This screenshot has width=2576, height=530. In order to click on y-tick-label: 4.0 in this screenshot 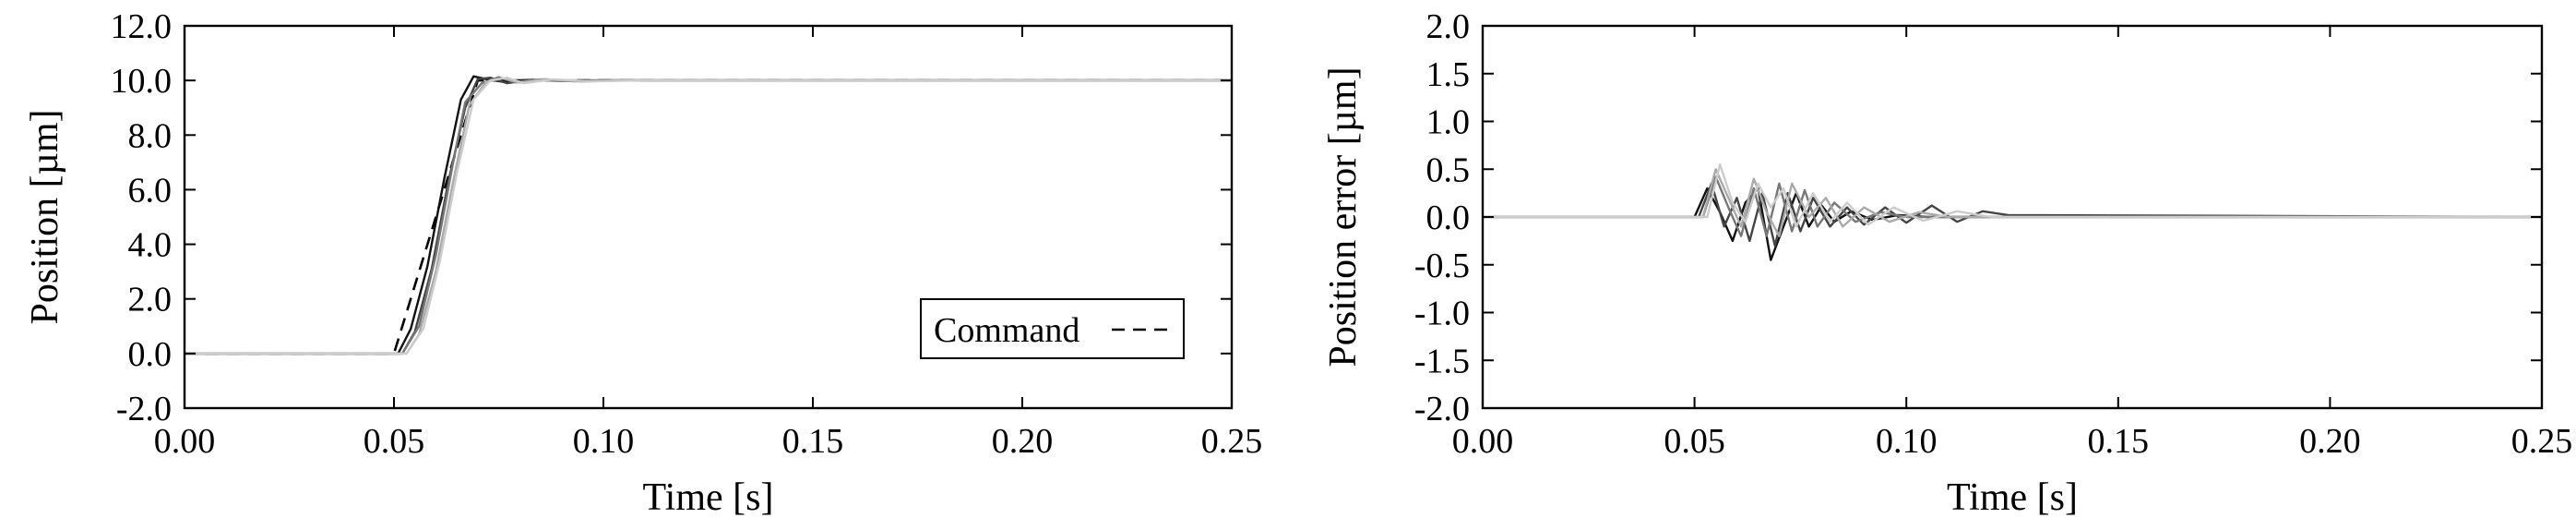, I will do `click(150, 245)`.